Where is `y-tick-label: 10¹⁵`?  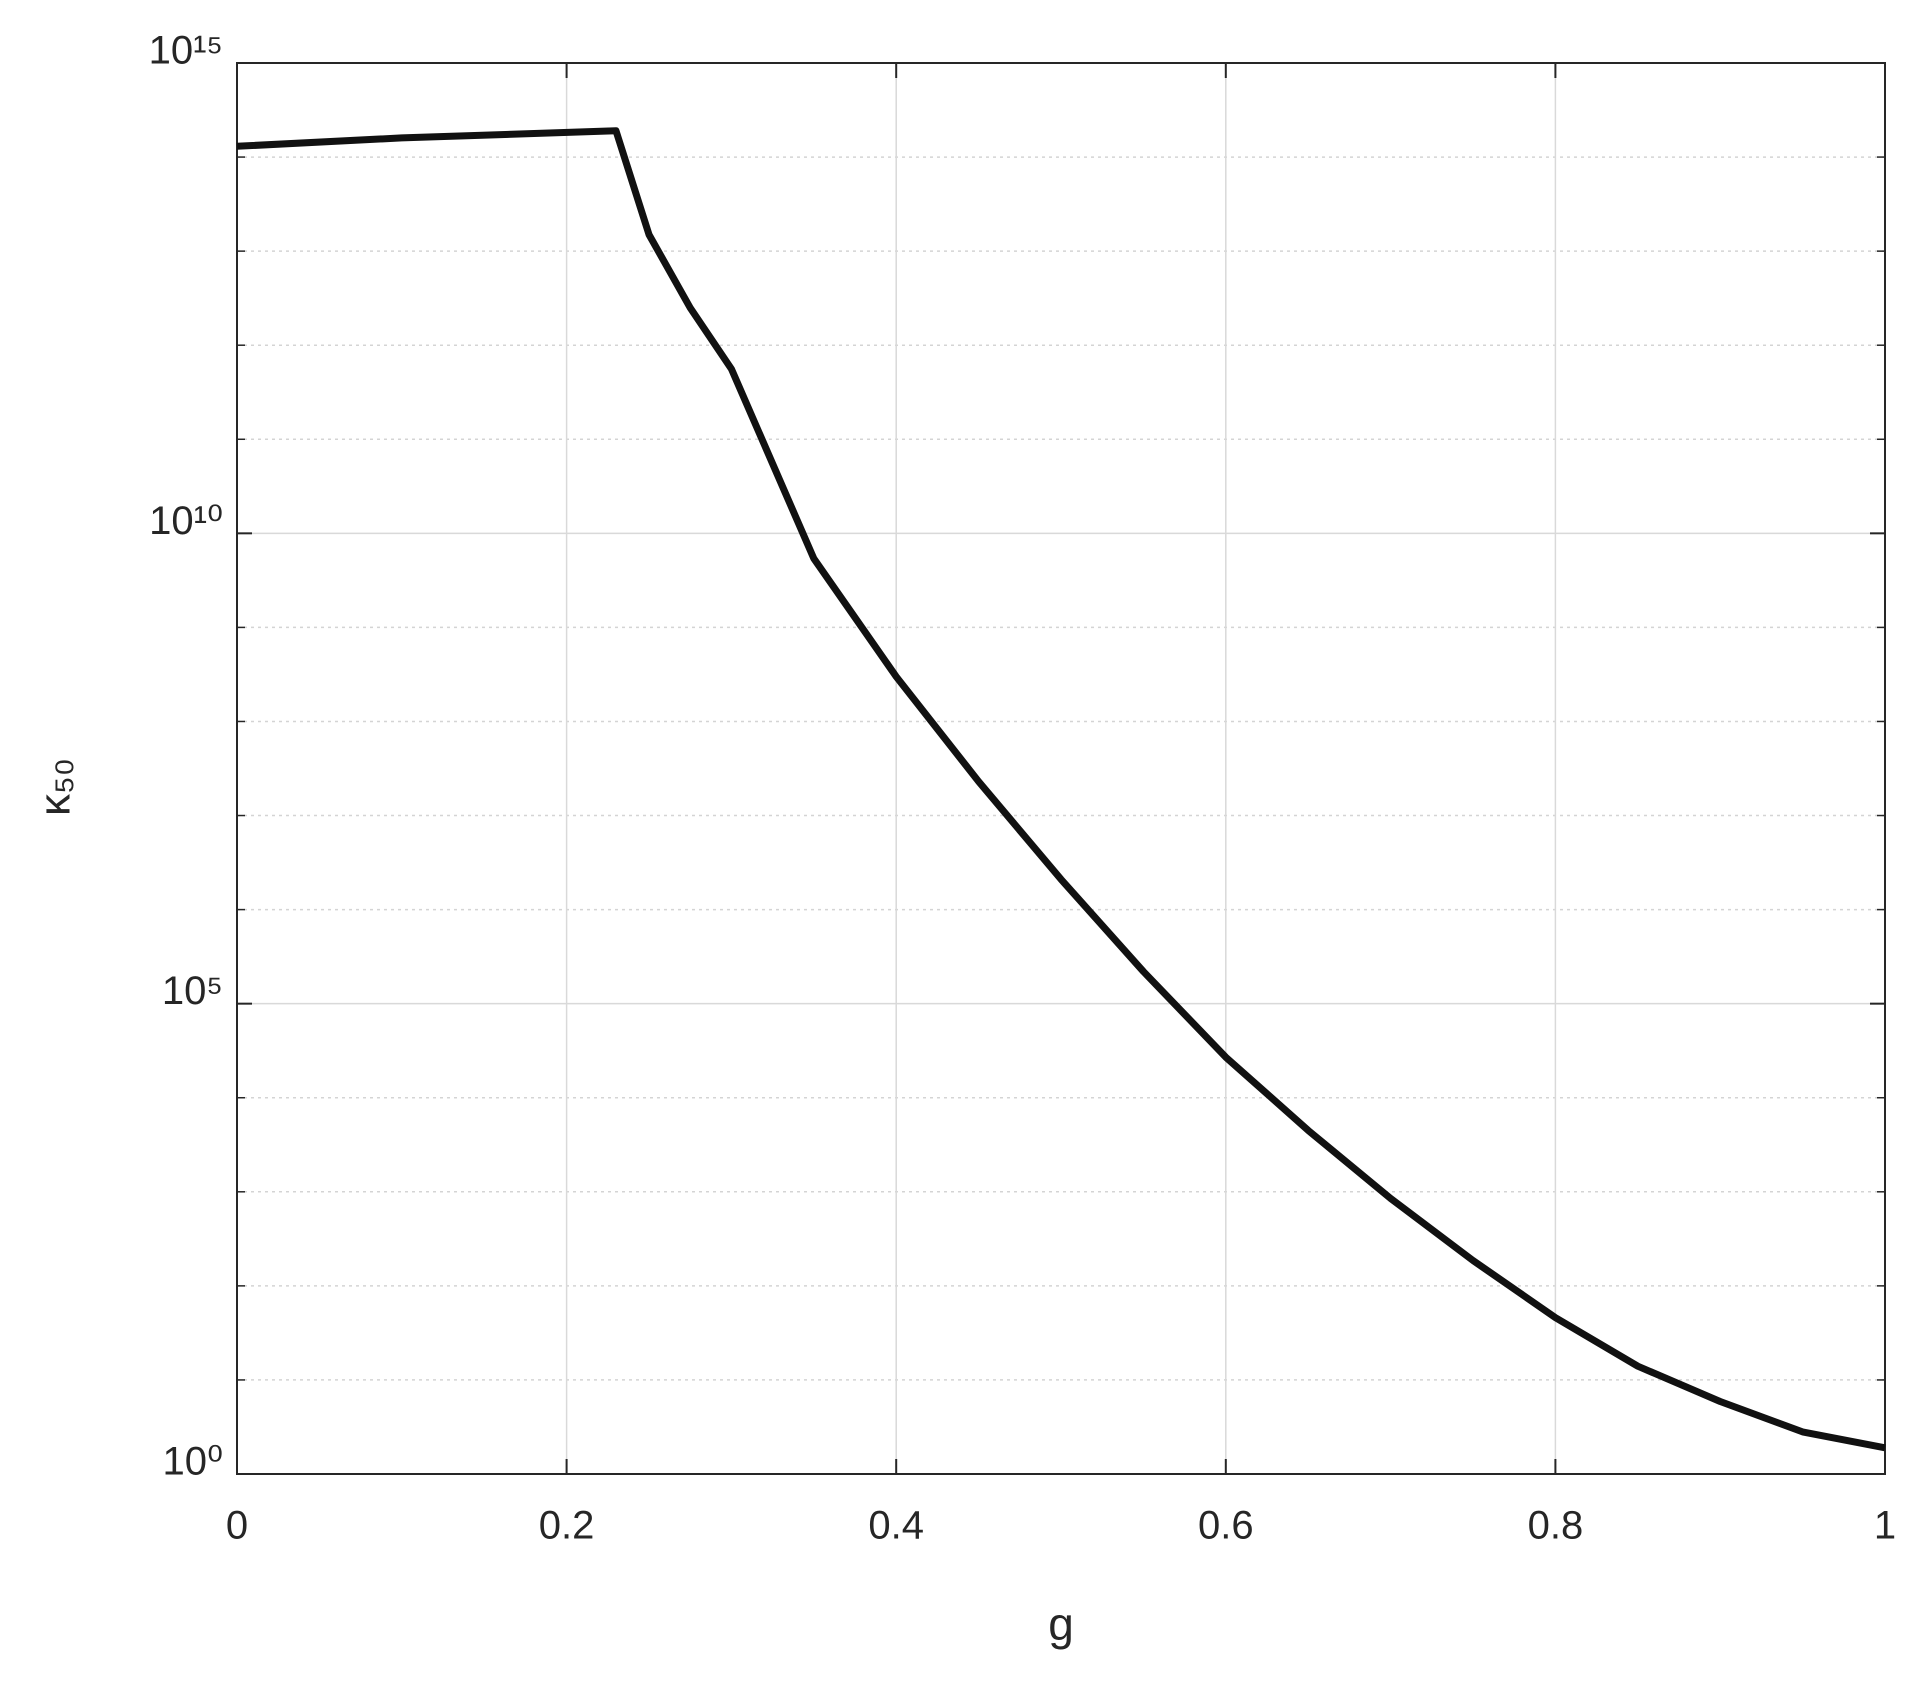 y-tick-label: 10¹⁵ is located at coordinates (186, 51).